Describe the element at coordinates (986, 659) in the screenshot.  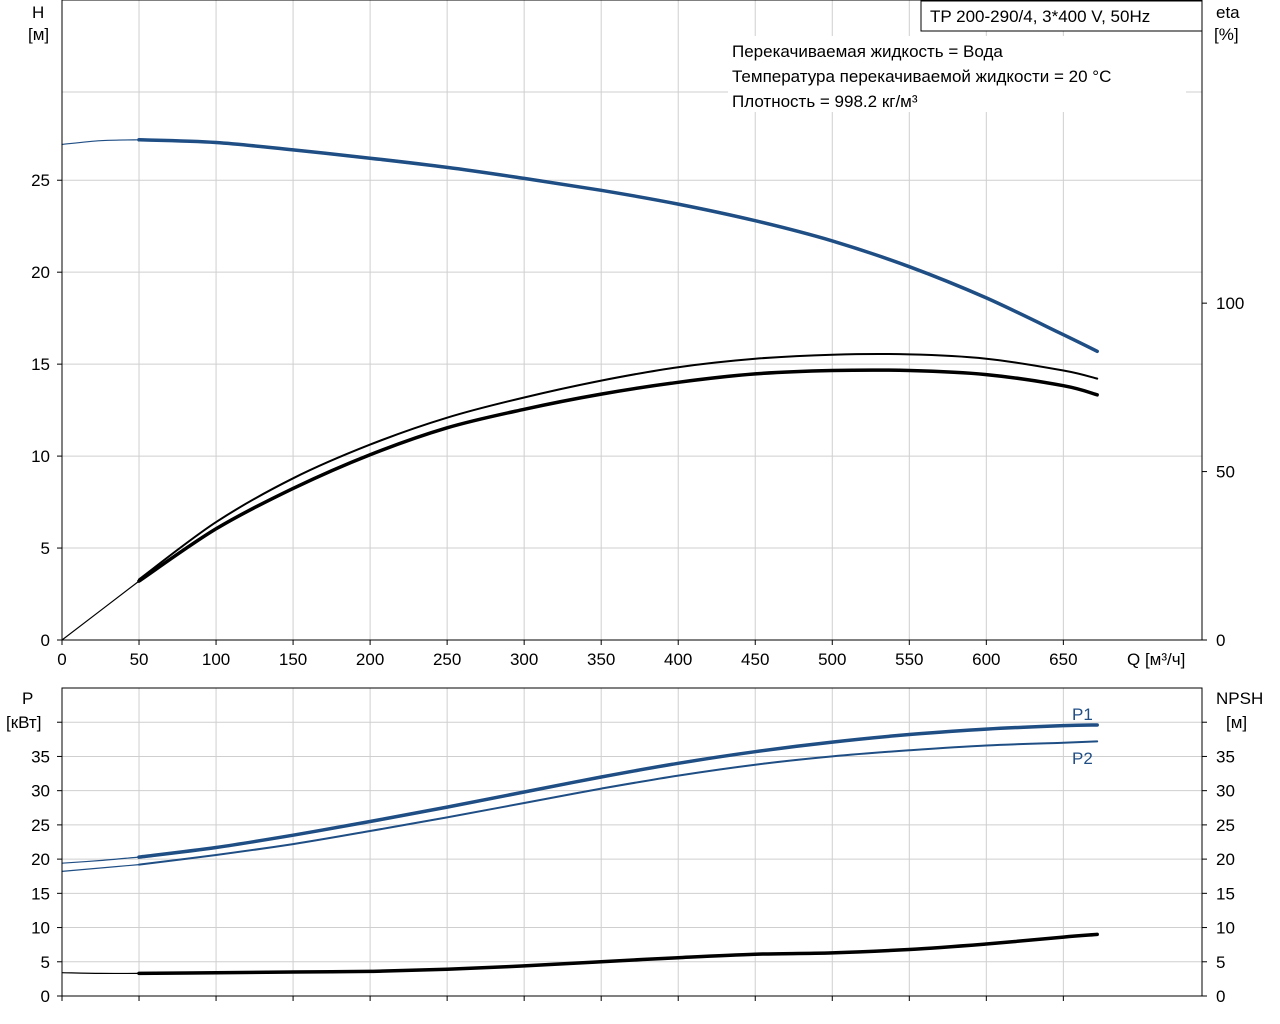
I see `top-x-tick-label: 600` at that location.